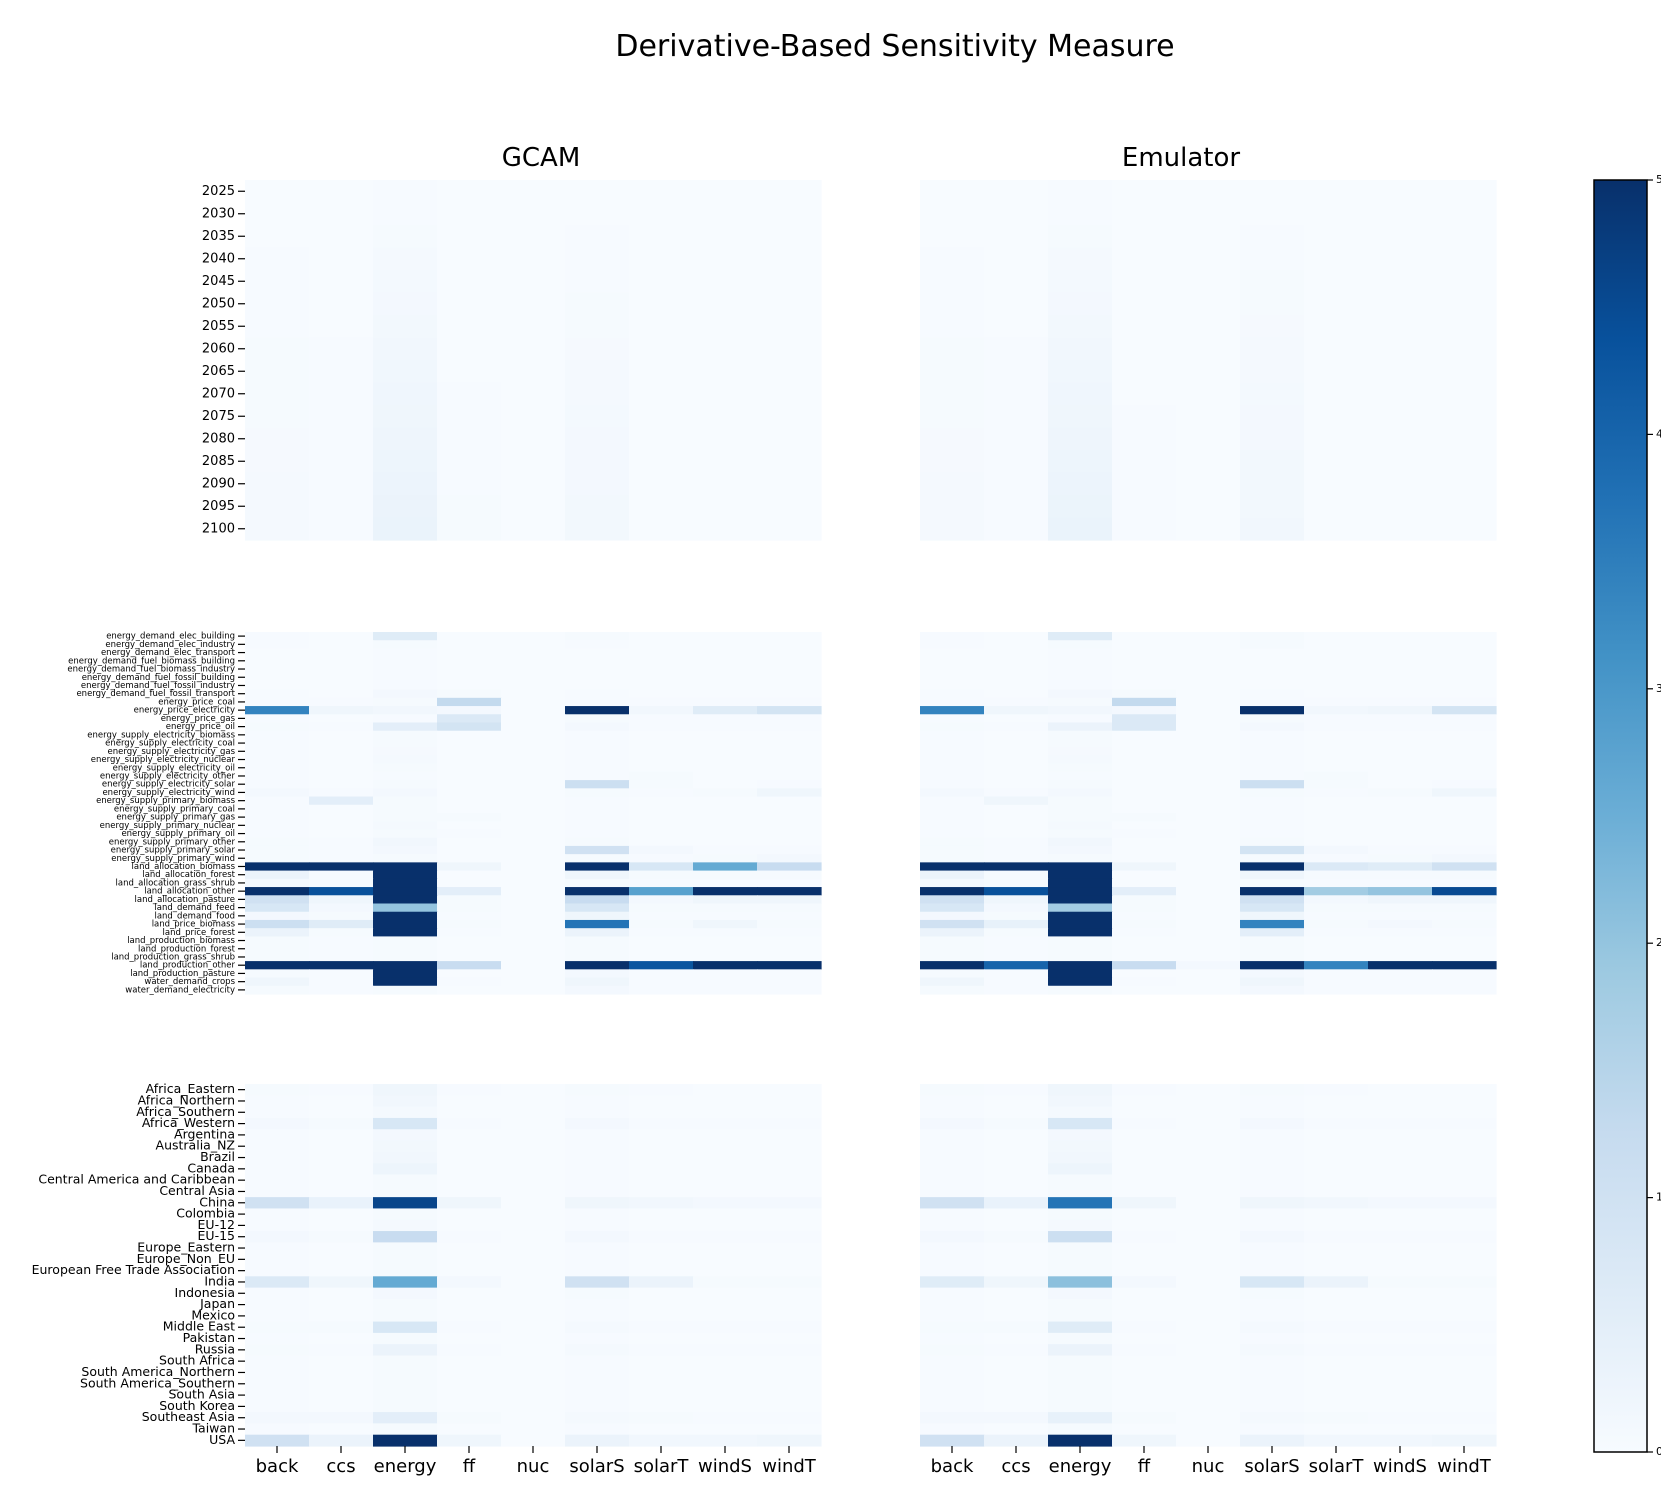 This screenshot has height=1495, width=1661. I want to click on x-tick-label-gcam-ccs: ccs, so click(340, 1466).